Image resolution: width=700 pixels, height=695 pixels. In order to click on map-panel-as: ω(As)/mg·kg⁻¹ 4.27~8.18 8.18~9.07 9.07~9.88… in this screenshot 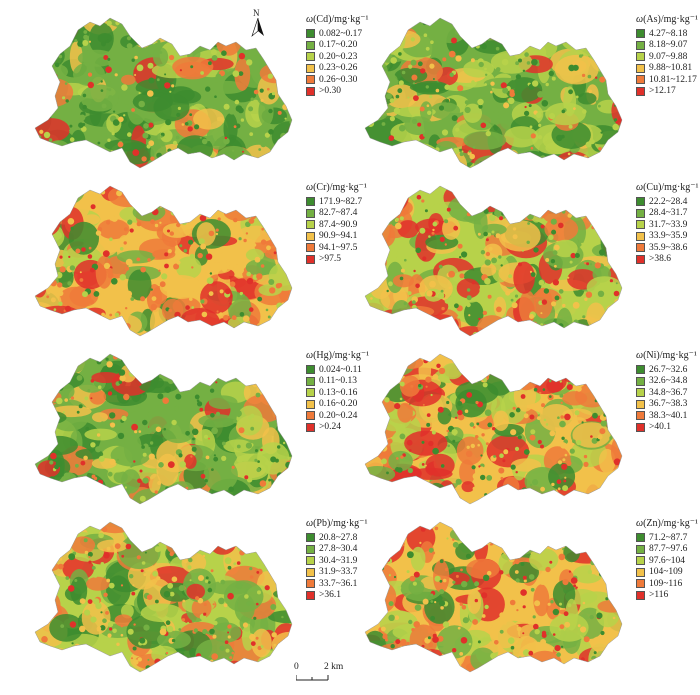, I will do `click(530, 93)`.